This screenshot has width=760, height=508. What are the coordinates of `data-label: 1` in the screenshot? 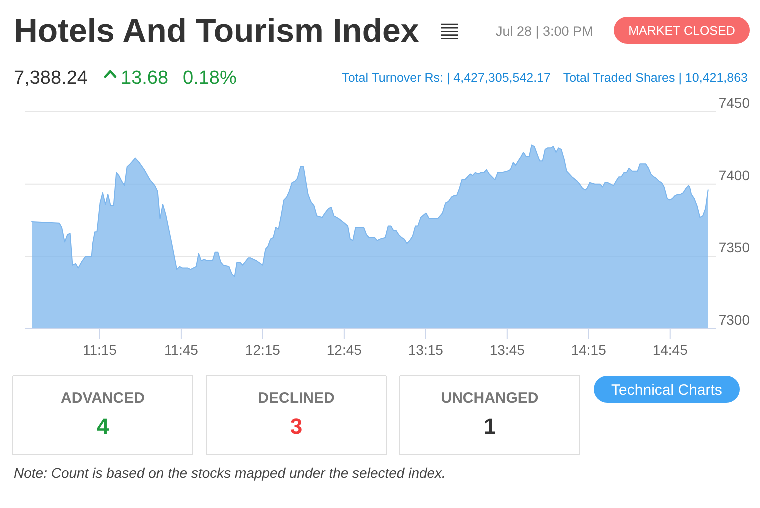 It's located at (490, 426).